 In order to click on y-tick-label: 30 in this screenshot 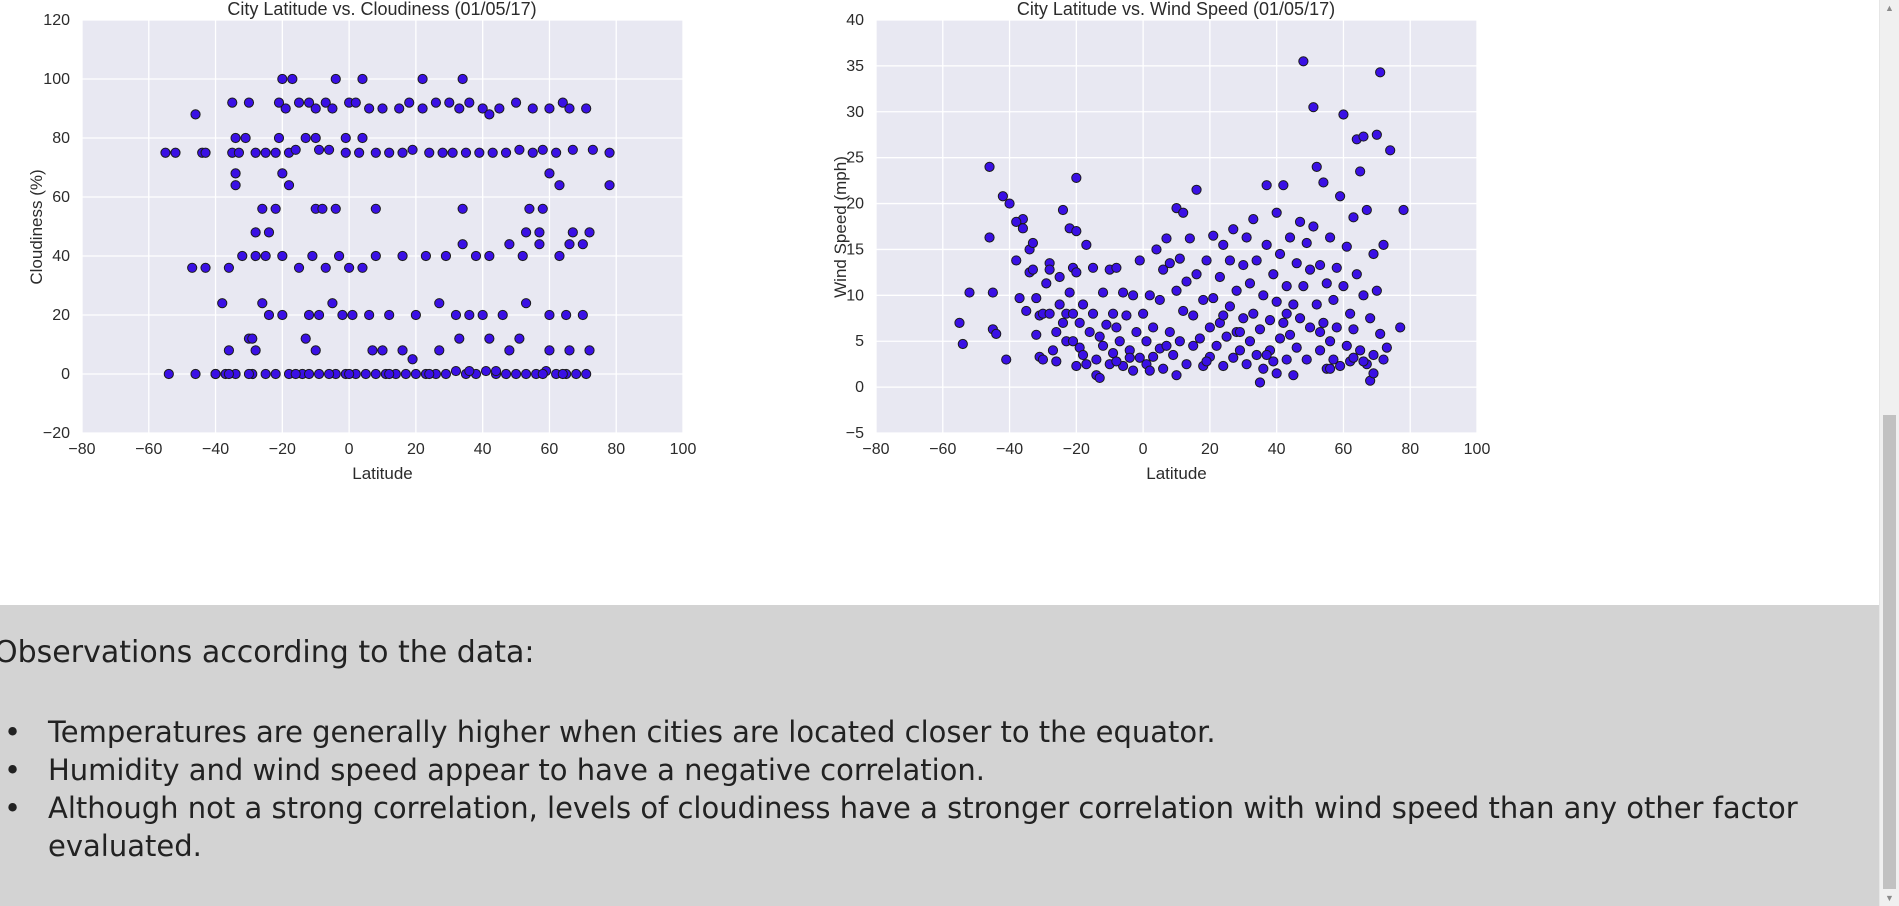, I will do `click(855, 112)`.